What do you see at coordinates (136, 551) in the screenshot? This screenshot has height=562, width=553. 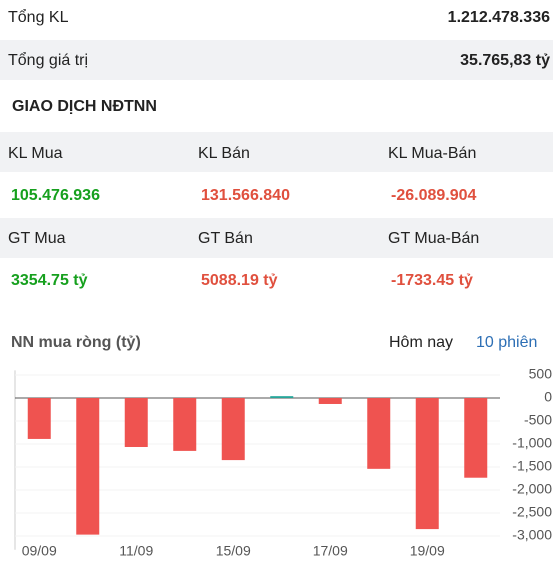 I see `x-tick-label: 11/09` at bounding box center [136, 551].